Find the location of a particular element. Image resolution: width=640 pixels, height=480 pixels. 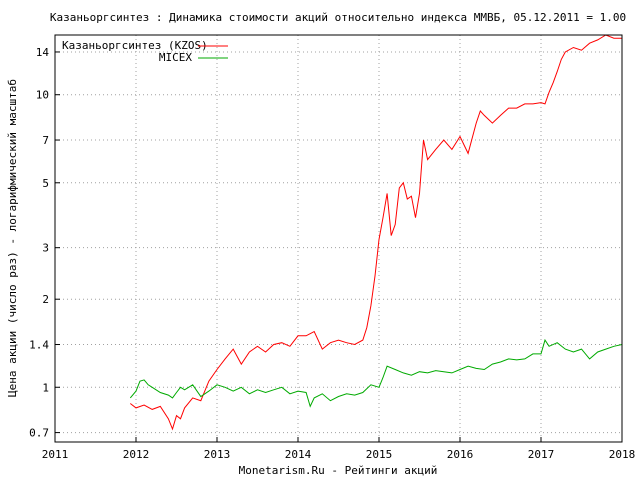

legend-label-kzos: Казаньоргсинтез (KZOS) is located at coordinates (135, 45).